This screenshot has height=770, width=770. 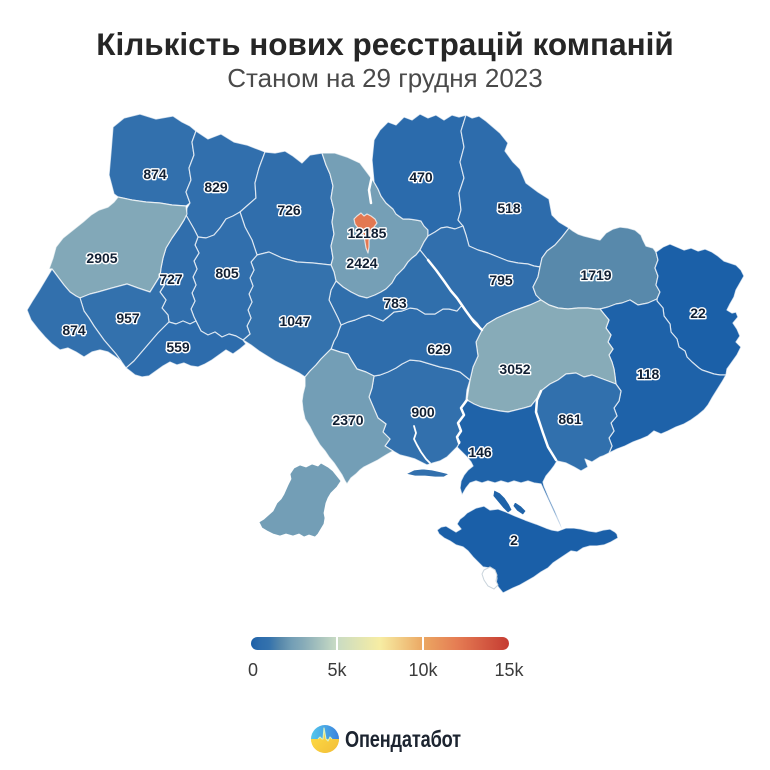 I want to click on svg-text: 805, so click(x=227, y=273).